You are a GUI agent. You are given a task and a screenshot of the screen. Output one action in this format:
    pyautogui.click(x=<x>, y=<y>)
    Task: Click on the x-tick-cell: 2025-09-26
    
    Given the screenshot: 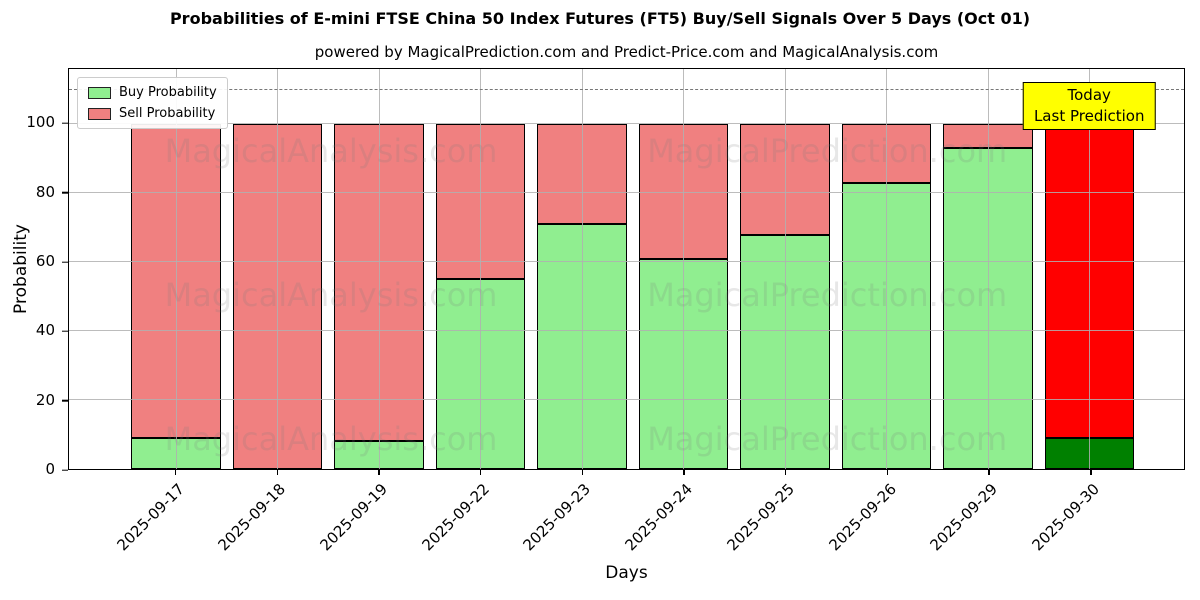 What is the action you would take?
    pyautogui.click(x=878, y=530)
    